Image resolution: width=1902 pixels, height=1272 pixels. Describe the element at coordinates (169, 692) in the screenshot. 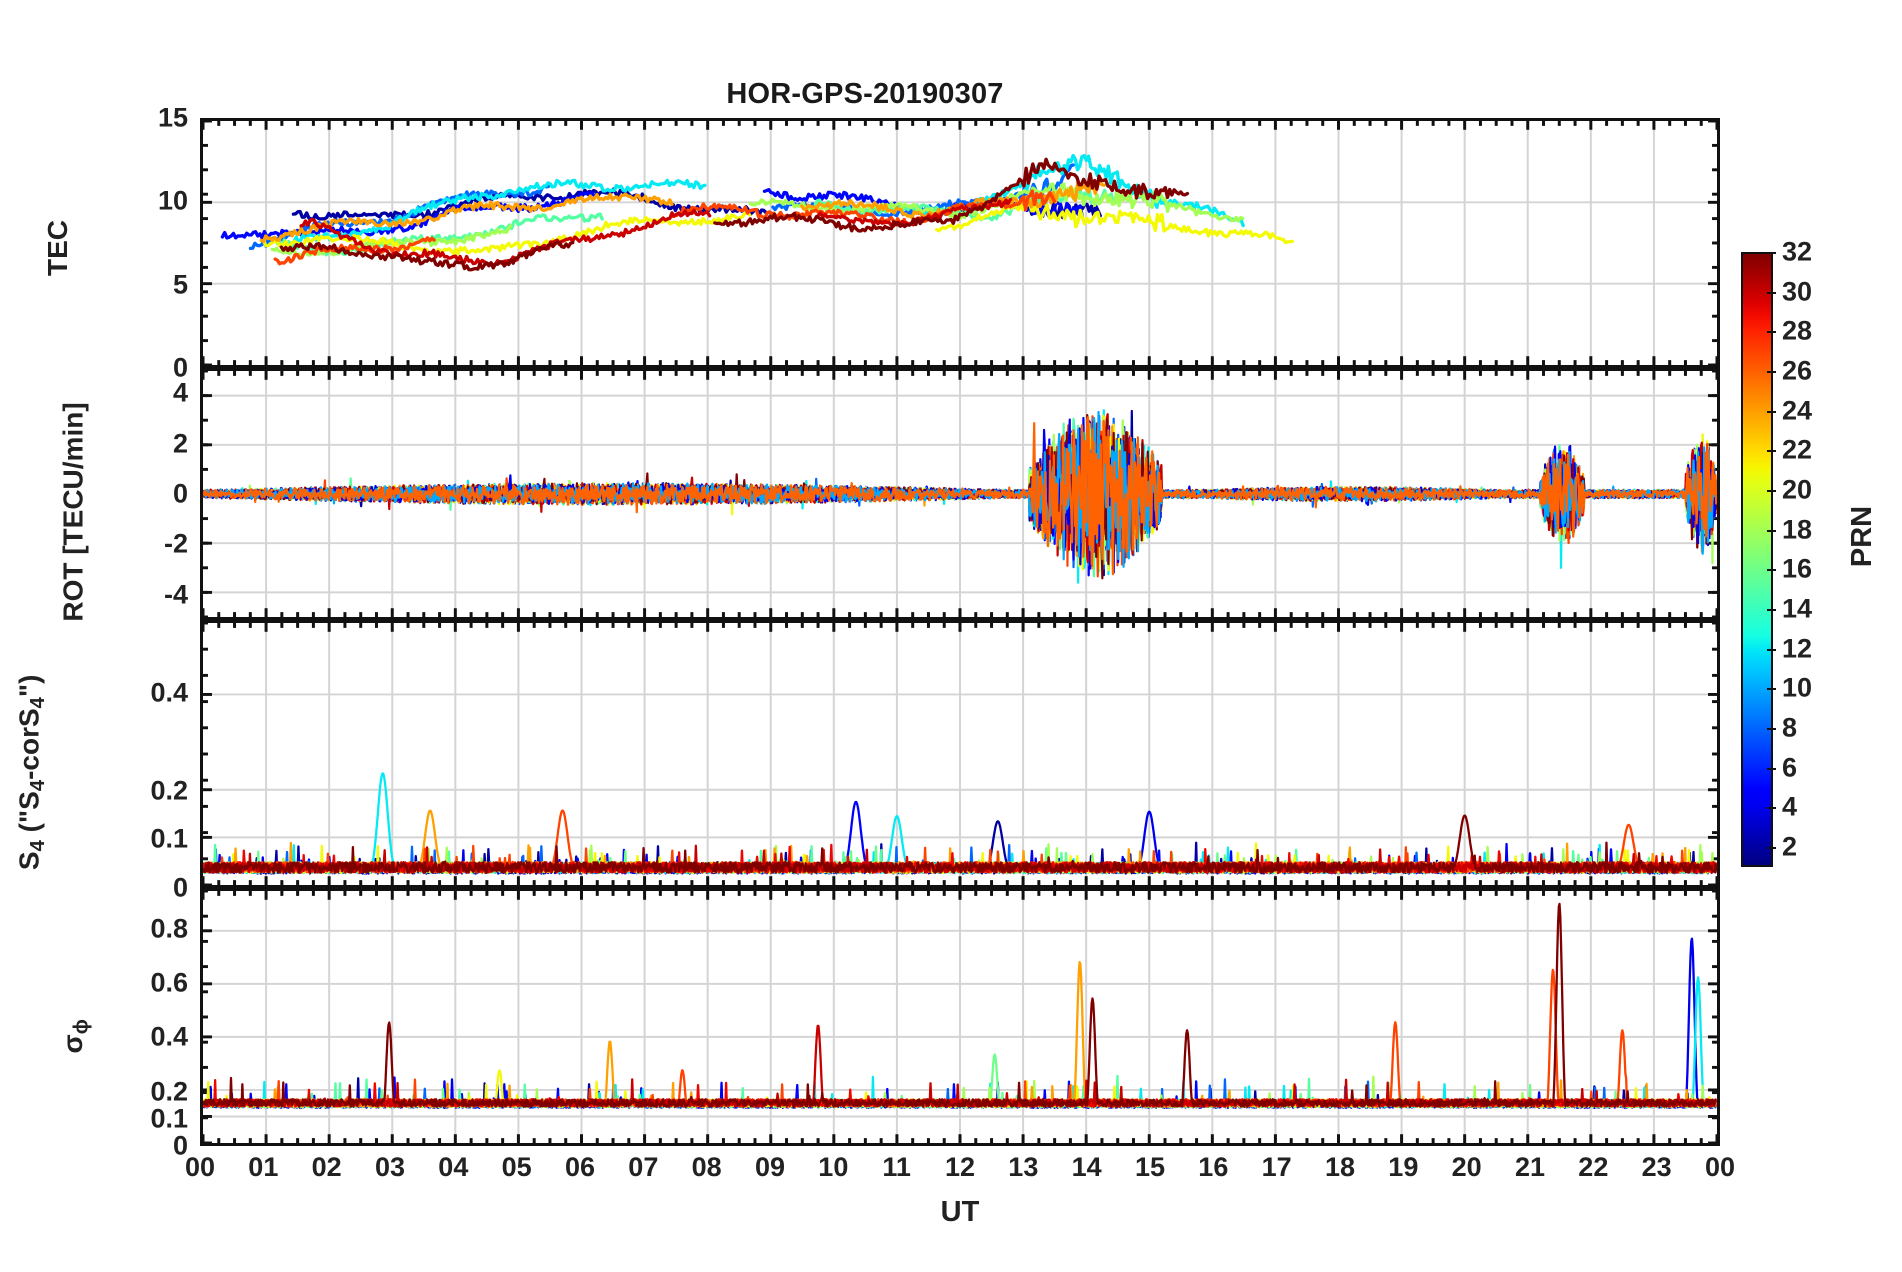

I see `s4-ytick-0p4: 0.4` at that location.